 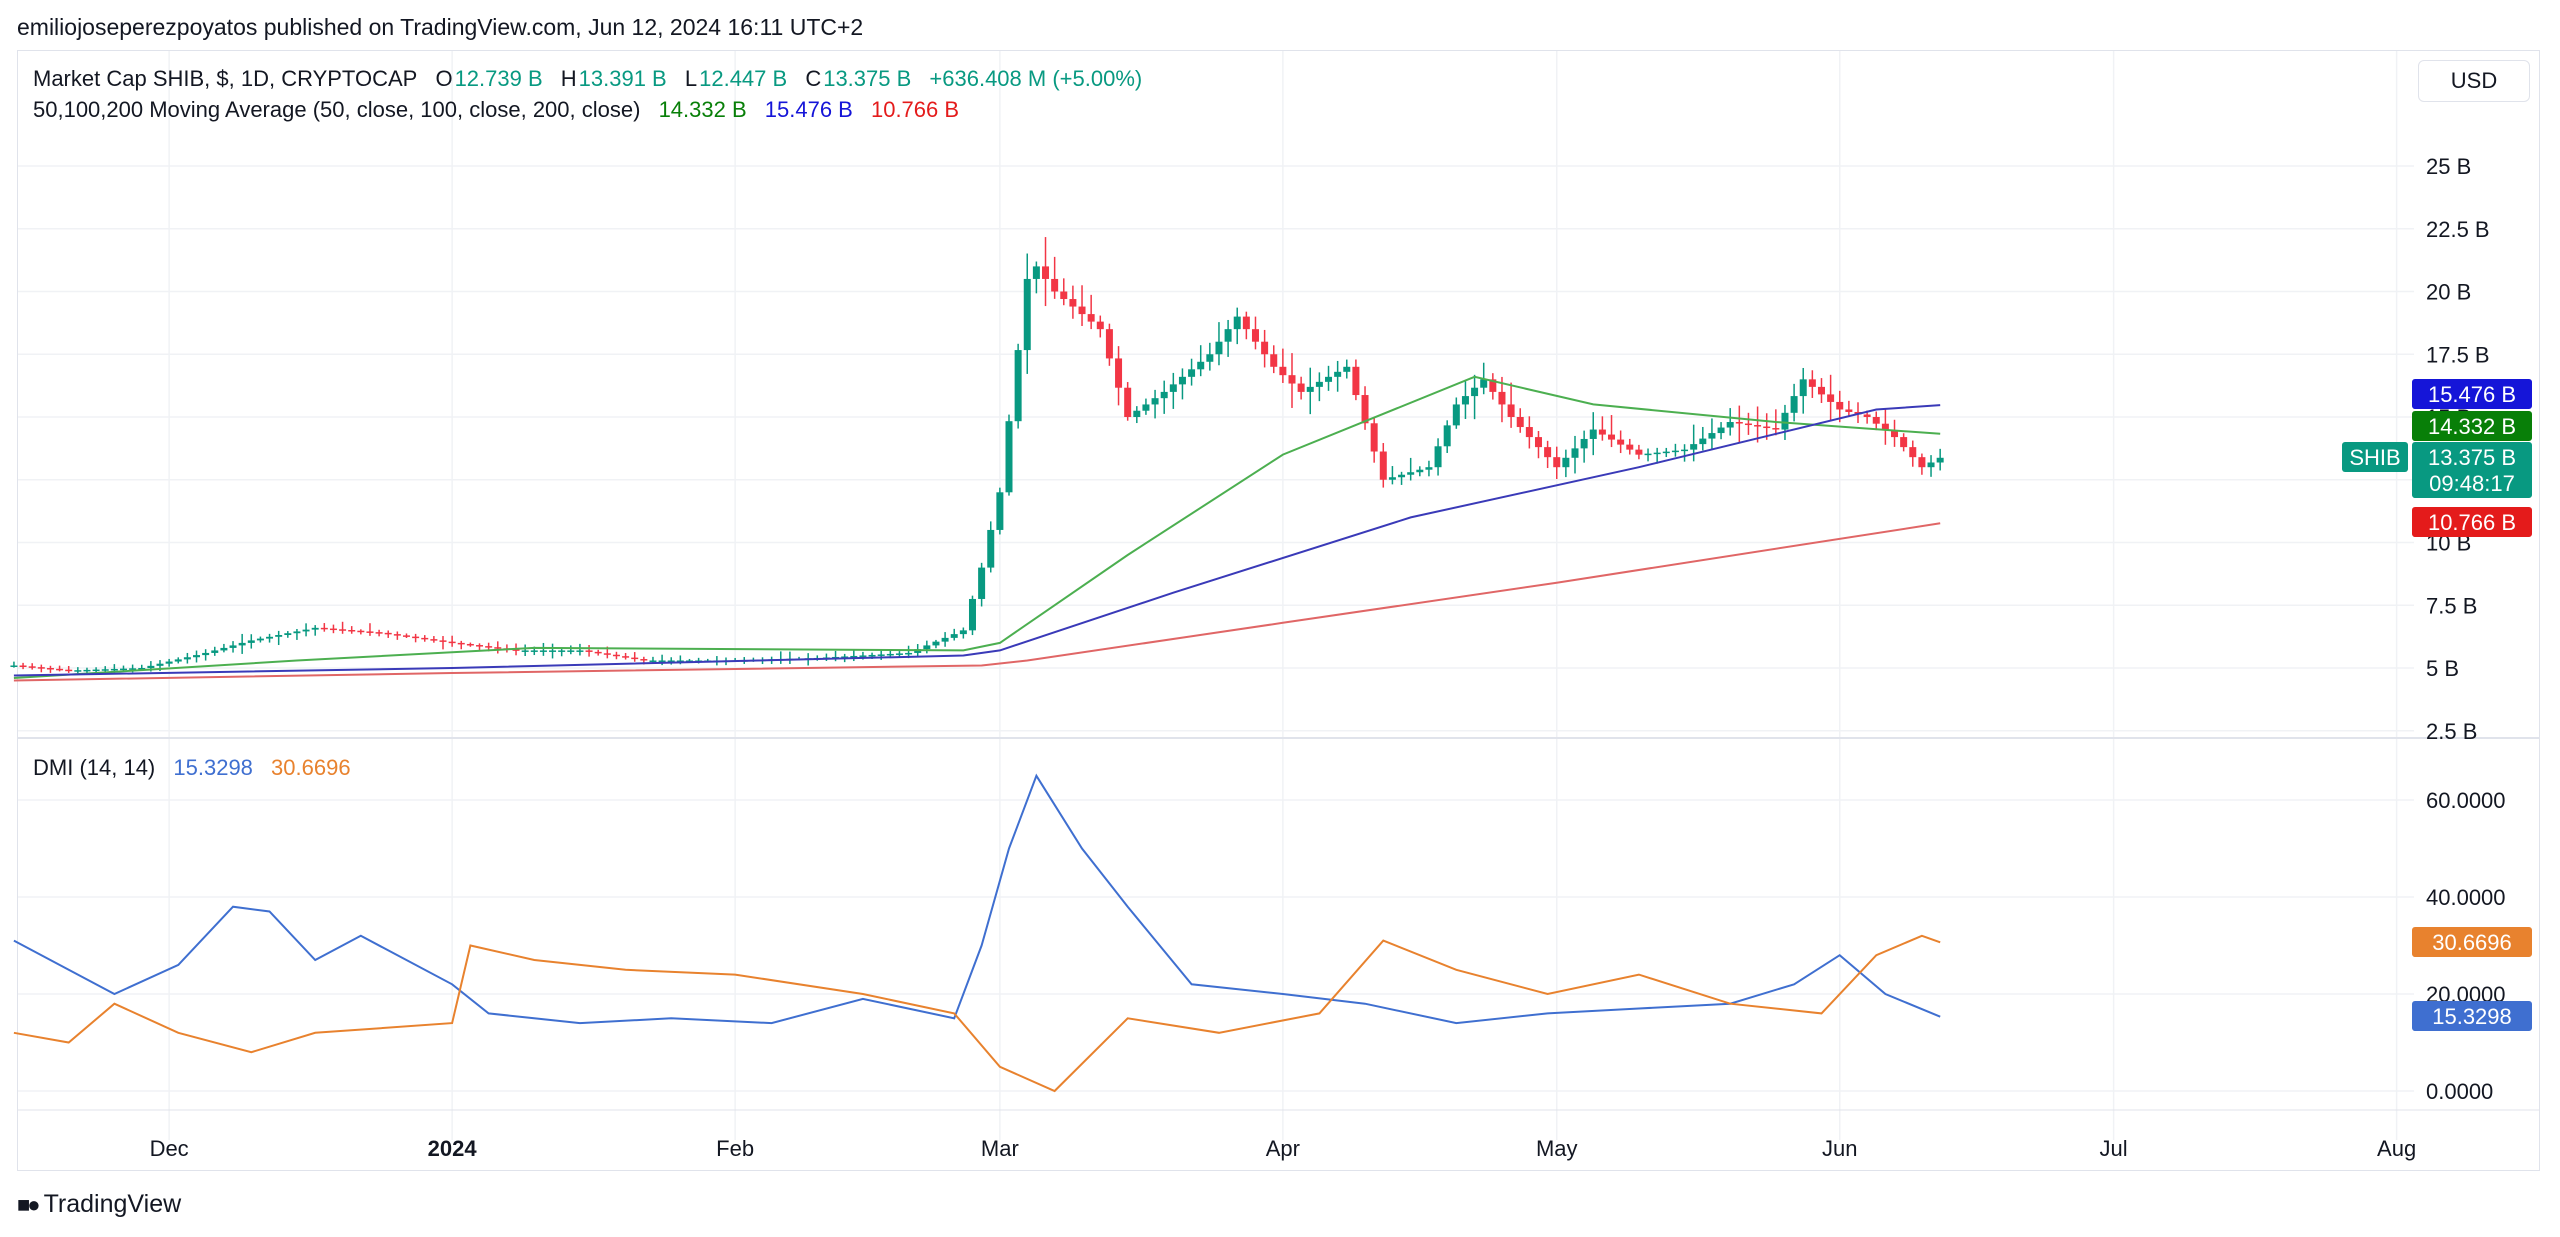 What do you see at coordinates (2458, 229) in the screenshot?
I see `price-axis-tick: 22.5 B` at bounding box center [2458, 229].